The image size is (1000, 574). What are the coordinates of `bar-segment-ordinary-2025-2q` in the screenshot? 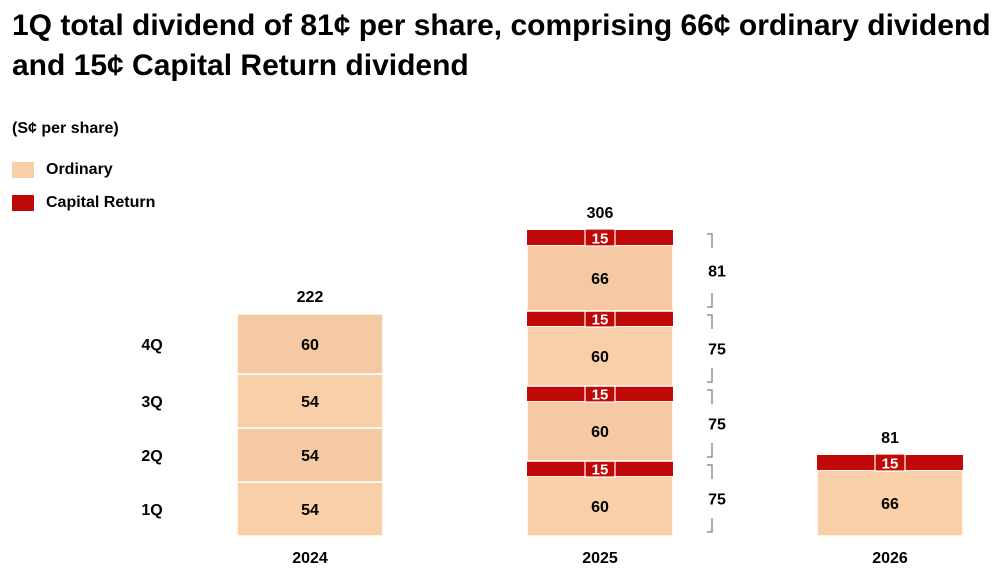 It's located at (600, 431).